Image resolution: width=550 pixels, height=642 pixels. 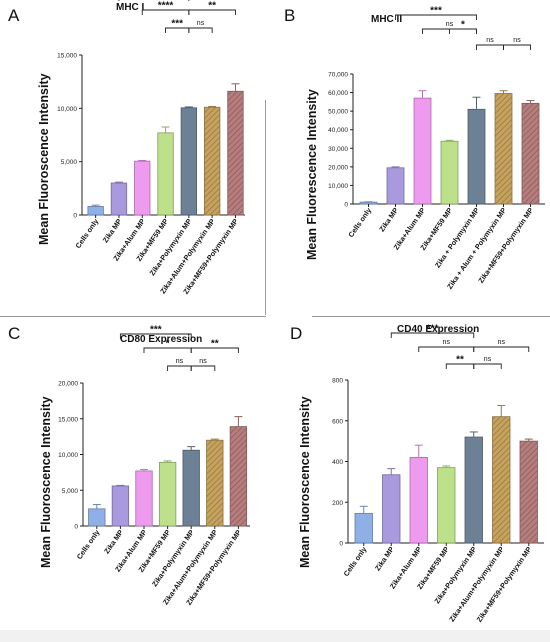 What do you see at coordinates (337, 503) in the screenshot?
I see `y-tick-label: 200` at bounding box center [337, 503].